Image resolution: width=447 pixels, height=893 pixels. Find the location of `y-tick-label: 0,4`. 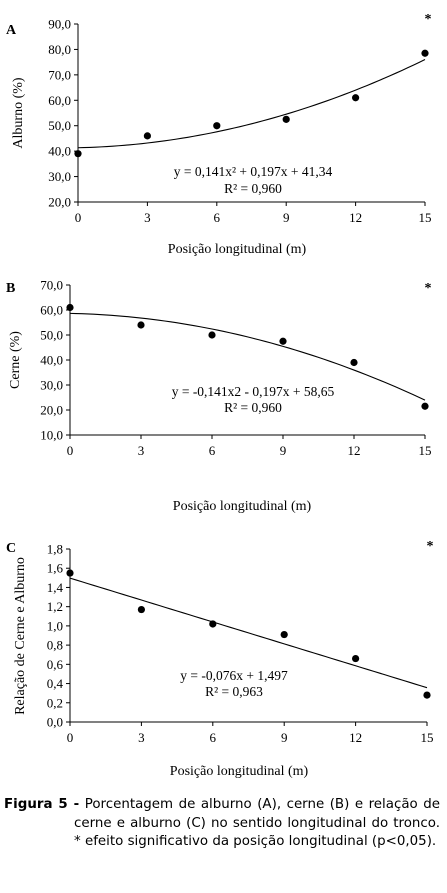

y-tick-label: 0,4 is located at coordinates (55, 683).